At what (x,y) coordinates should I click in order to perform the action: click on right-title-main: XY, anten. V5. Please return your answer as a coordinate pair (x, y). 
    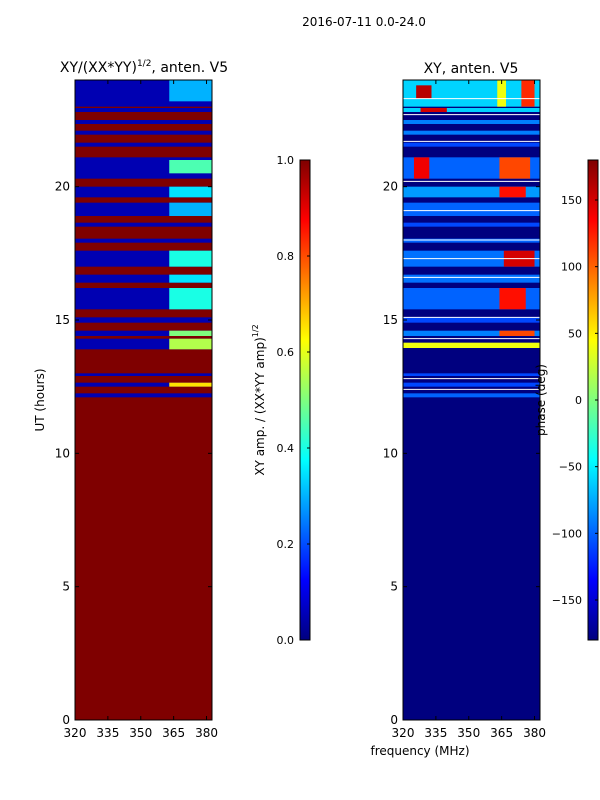
    Looking at the image, I should click on (471, 69).